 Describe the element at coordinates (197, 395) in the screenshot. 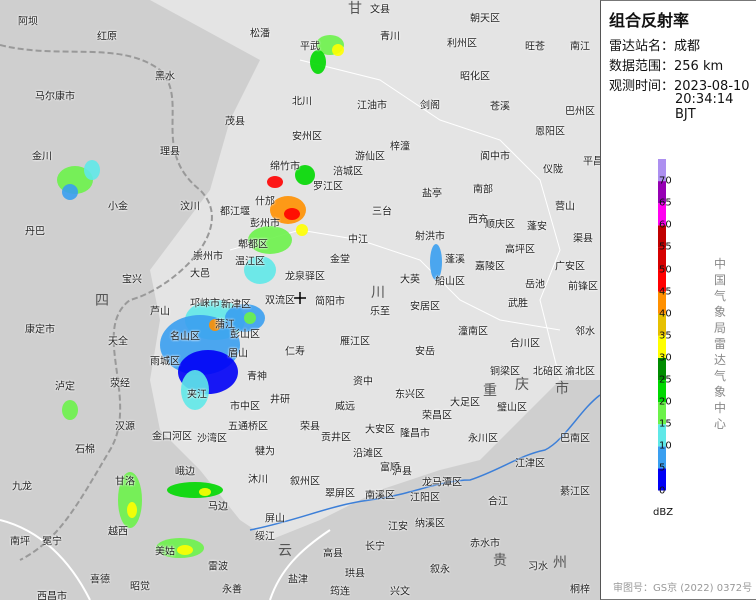

I see `city-label: 夹江` at that location.